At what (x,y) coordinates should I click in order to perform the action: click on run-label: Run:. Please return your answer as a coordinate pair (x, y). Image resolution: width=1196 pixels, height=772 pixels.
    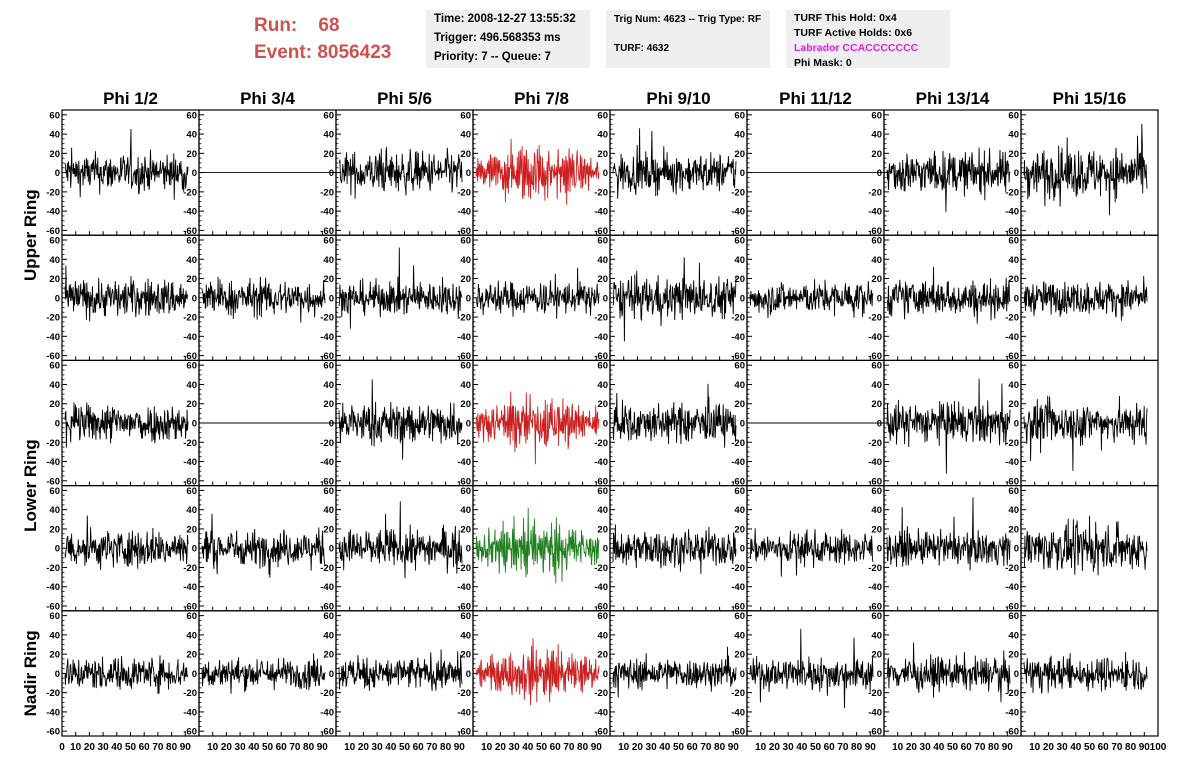
    Looking at the image, I should click on (276, 25).